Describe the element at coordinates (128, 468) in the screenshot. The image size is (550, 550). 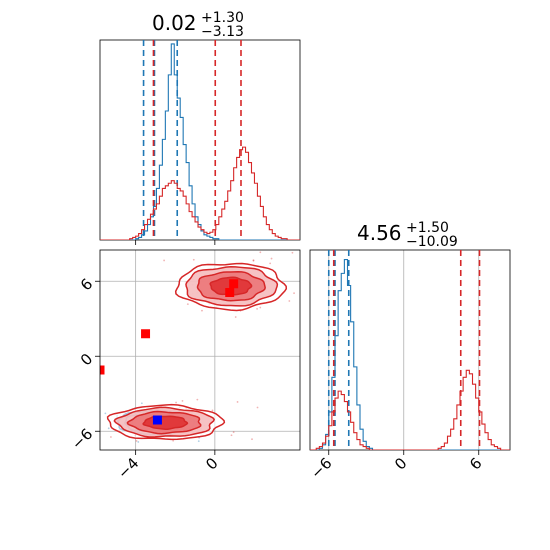
I see `x-tick-label: −4` at that location.